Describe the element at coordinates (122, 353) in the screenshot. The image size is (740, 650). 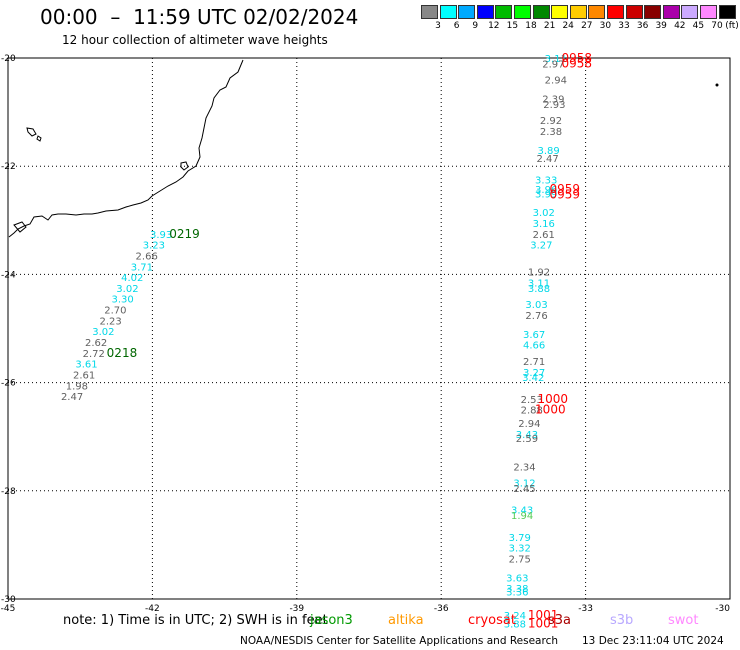
I see `pass-time-label: 0218` at that location.